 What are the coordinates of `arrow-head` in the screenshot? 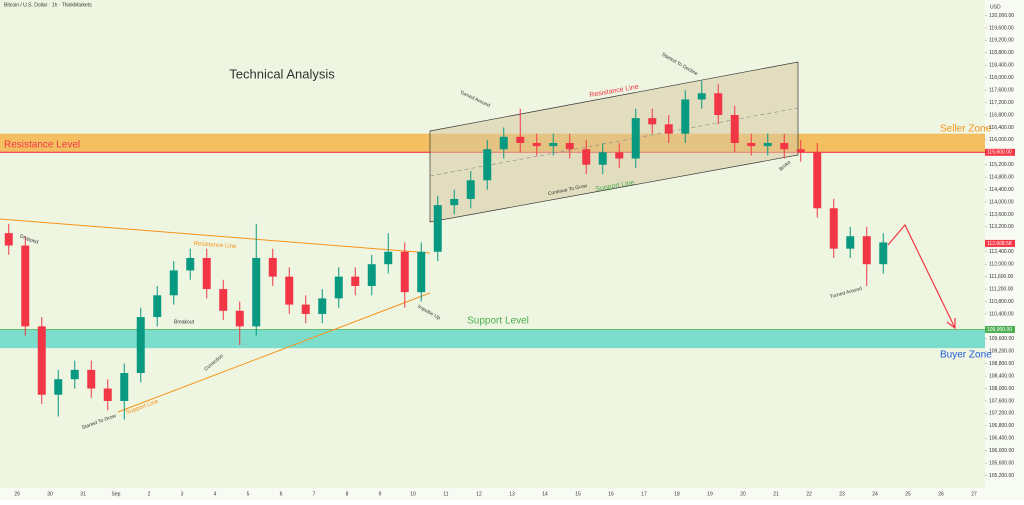 It's located at (951, 324).